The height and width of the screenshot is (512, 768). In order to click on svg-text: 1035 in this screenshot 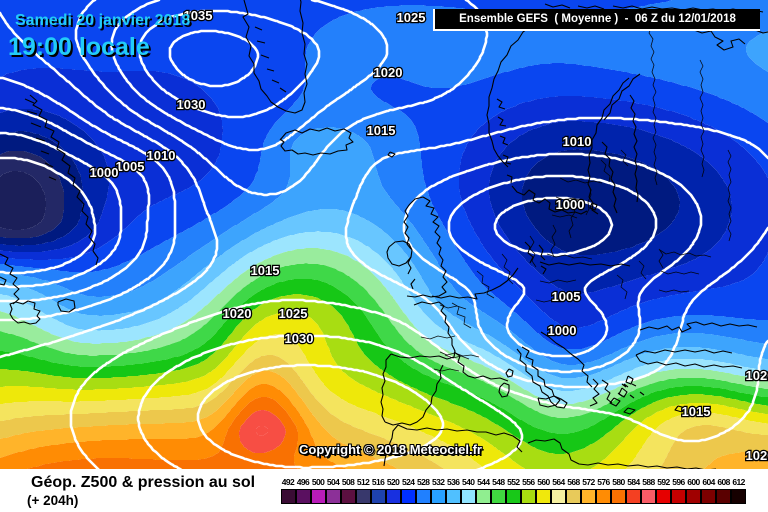, I will do `click(198, 15)`.